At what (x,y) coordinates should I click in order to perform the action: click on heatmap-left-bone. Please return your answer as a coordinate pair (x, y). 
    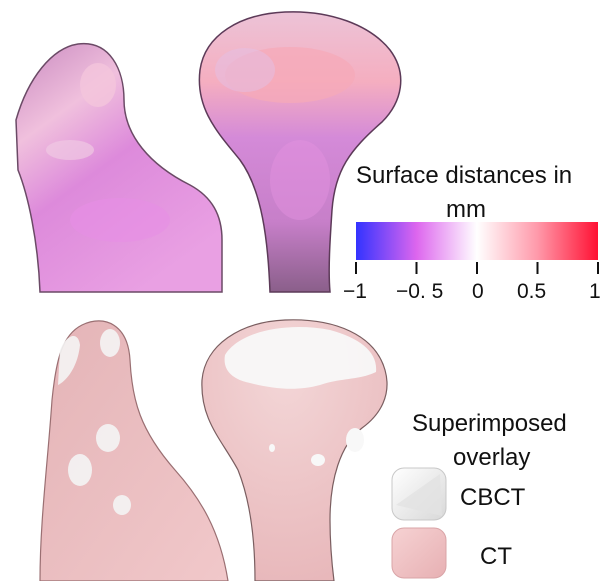
    Looking at the image, I should click on (119, 168).